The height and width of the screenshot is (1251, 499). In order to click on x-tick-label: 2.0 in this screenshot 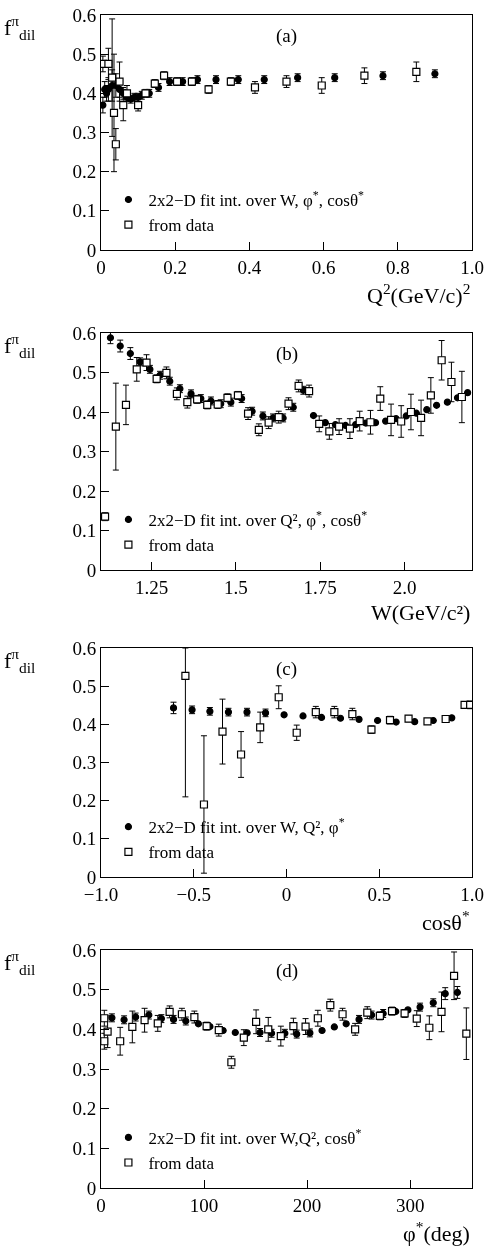, I will do `click(404, 587)`.